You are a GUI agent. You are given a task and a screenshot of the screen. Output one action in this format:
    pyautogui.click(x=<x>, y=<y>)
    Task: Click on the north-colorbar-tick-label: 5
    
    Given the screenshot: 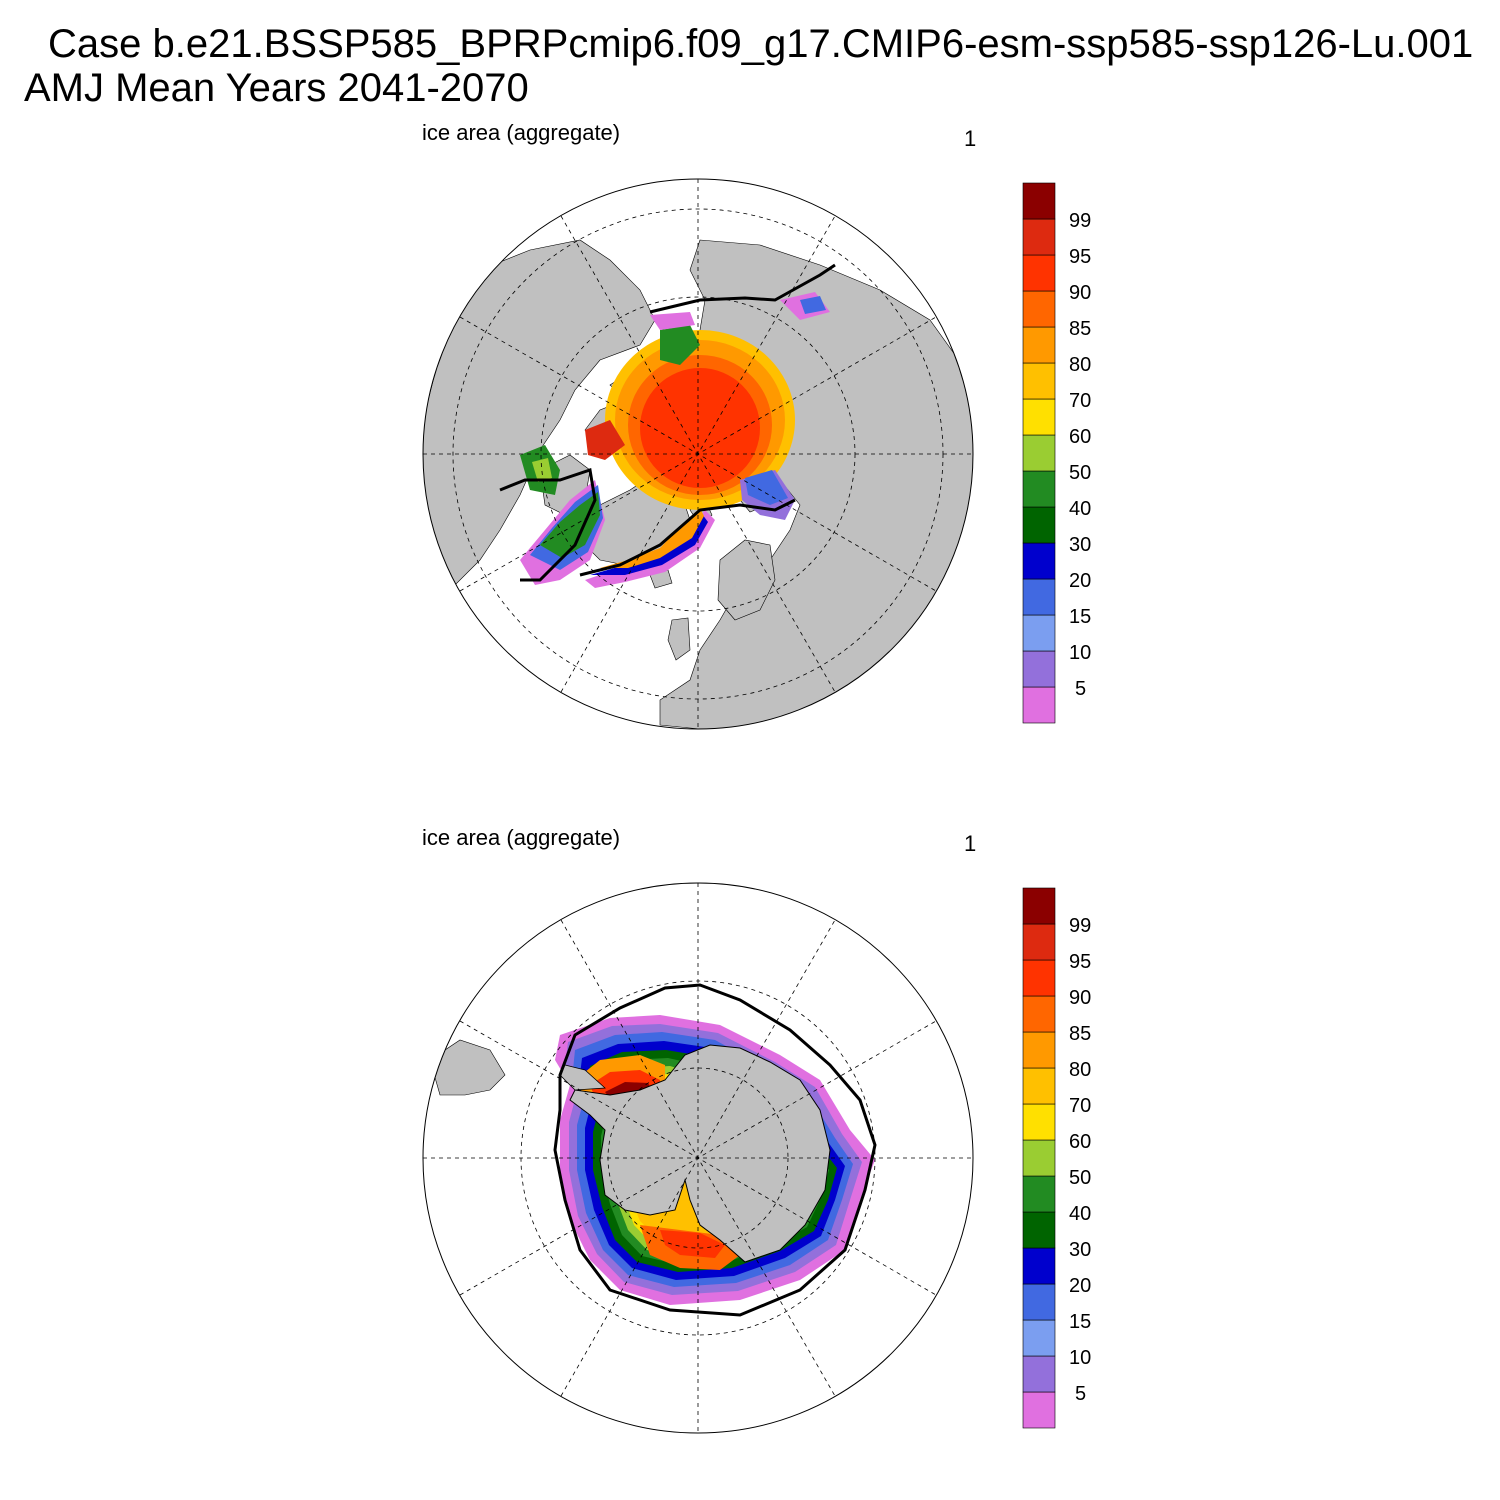 What is the action you would take?
    pyautogui.click(x=1080, y=689)
    